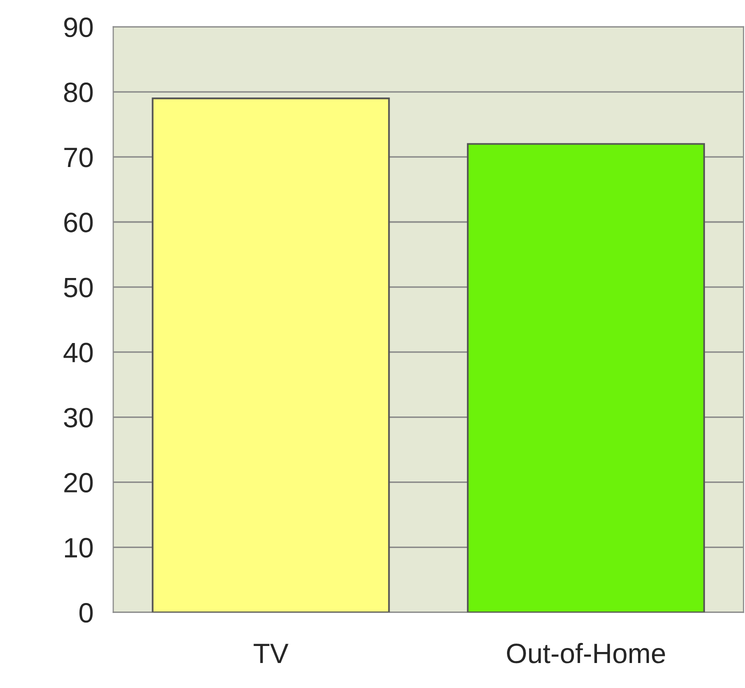 The height and width of the screenshot is (688, 745). I want to click on y-tick-label: 20, so click(78, 482).